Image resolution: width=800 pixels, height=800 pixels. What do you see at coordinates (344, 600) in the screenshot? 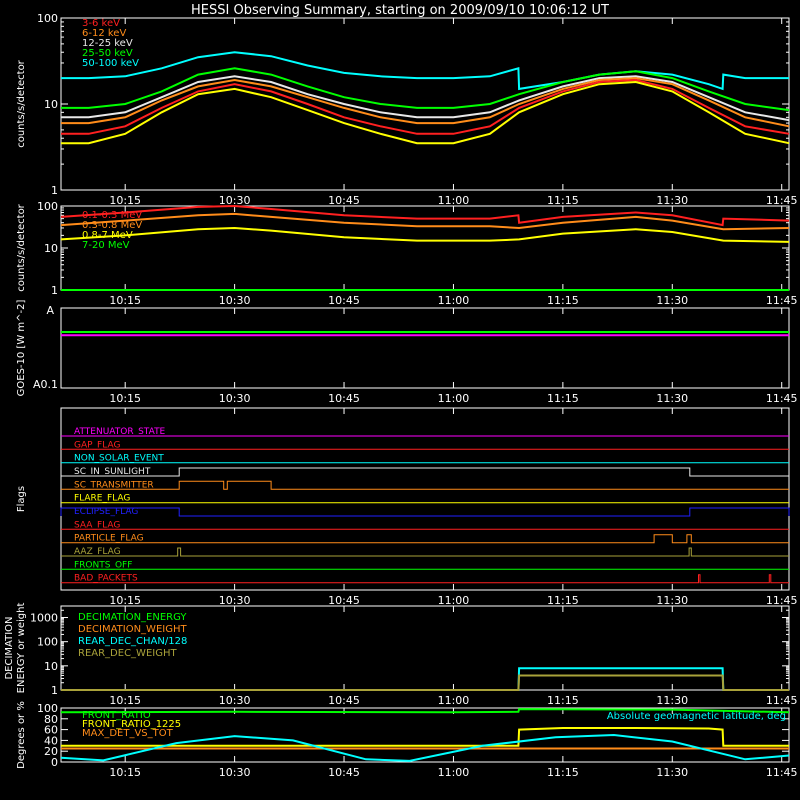
I see `flags-xtick-label: 10:45` at bounding box center [344, 600].